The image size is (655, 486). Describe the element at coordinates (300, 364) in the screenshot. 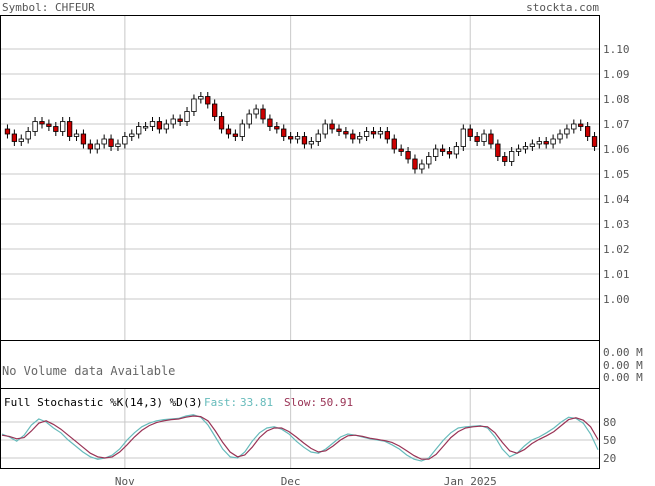

I see `volume-panel` at that location.